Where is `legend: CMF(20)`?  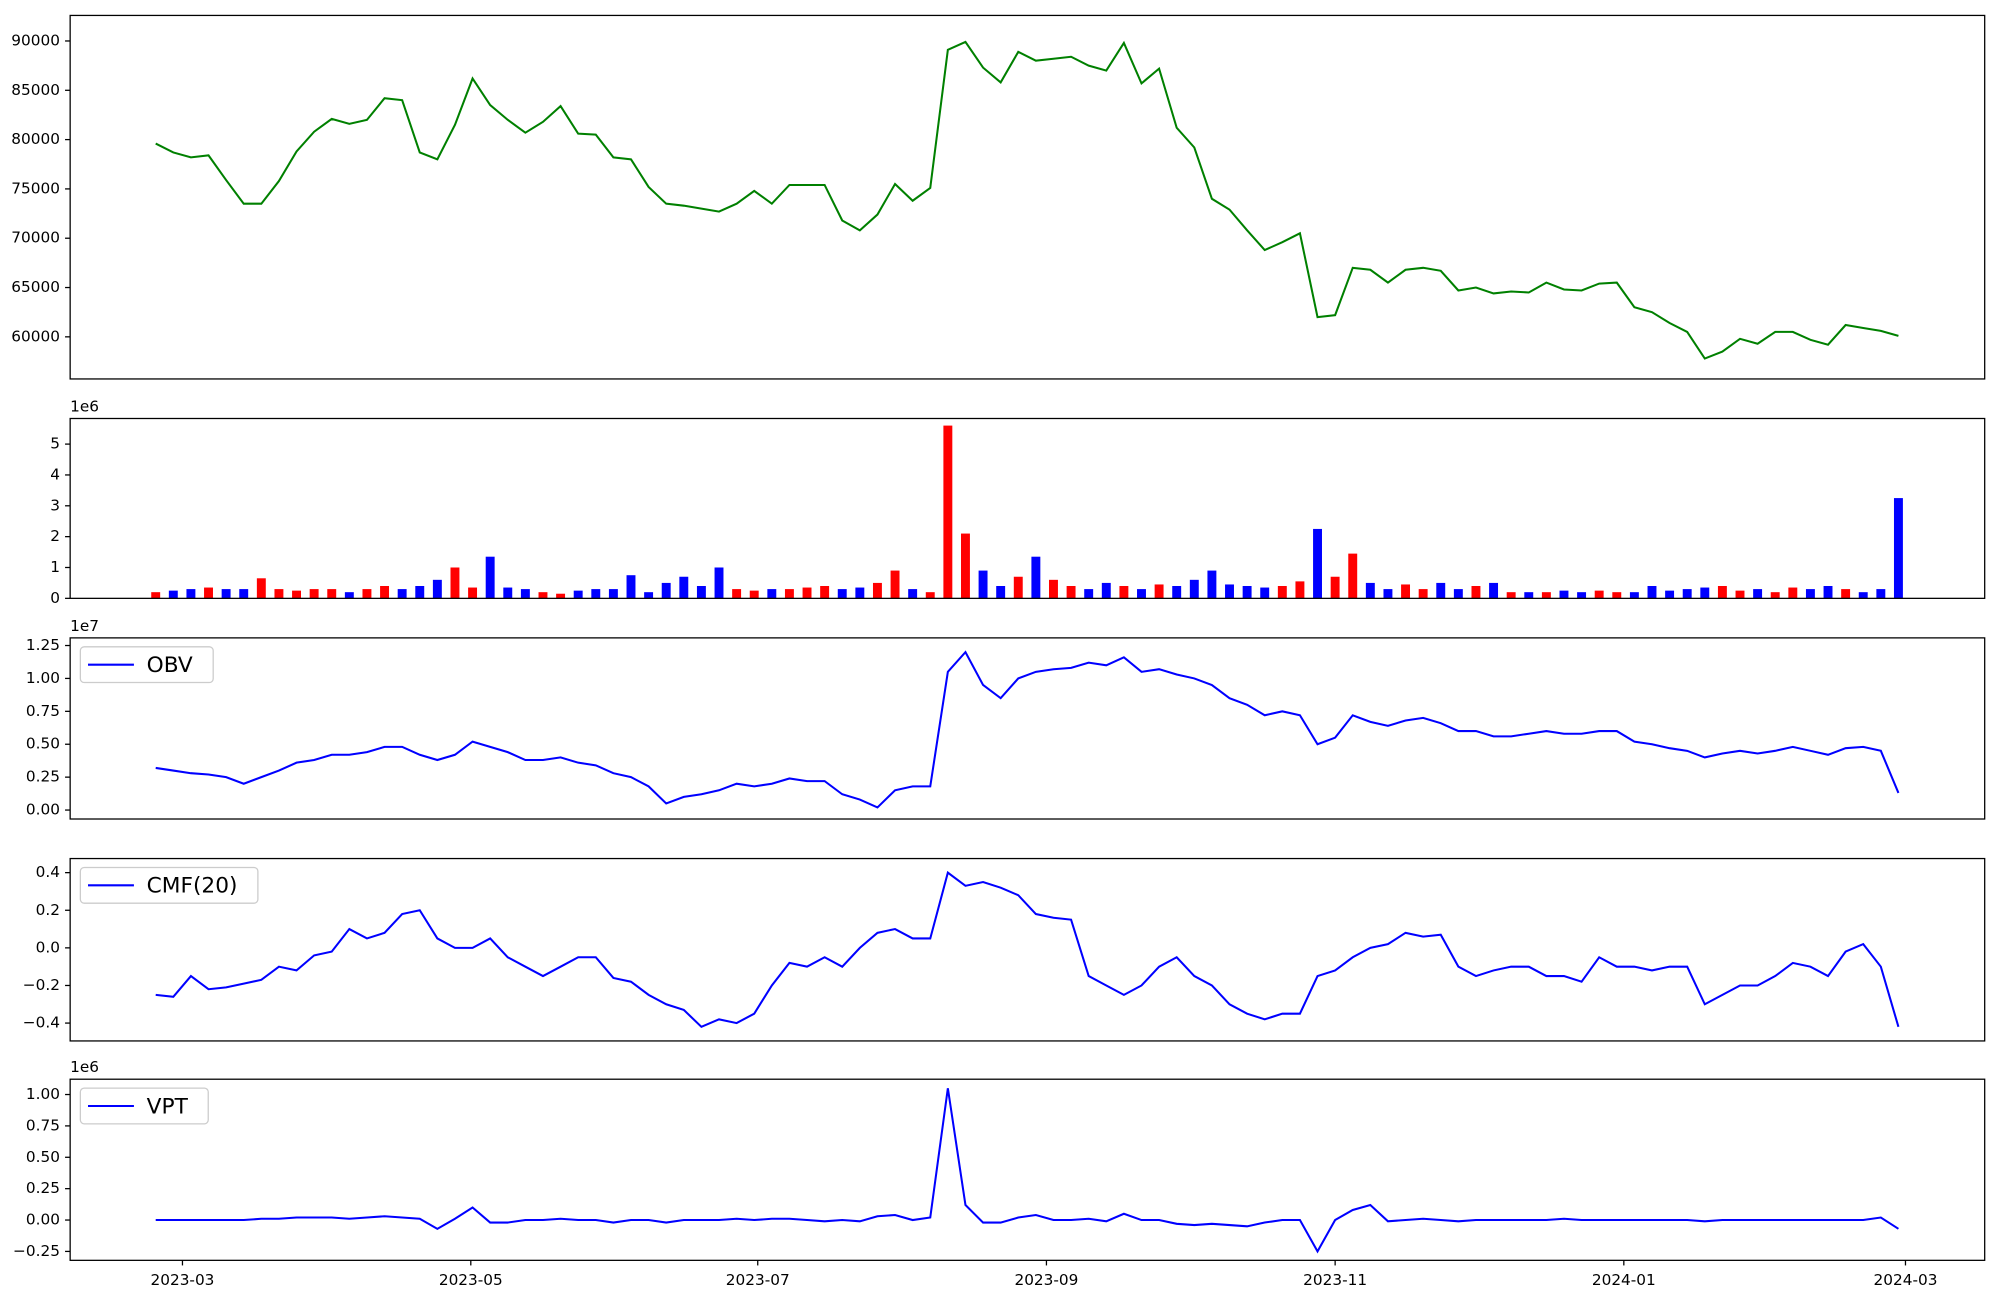
legend: CMF(20) is located at coordinates (169, 885).